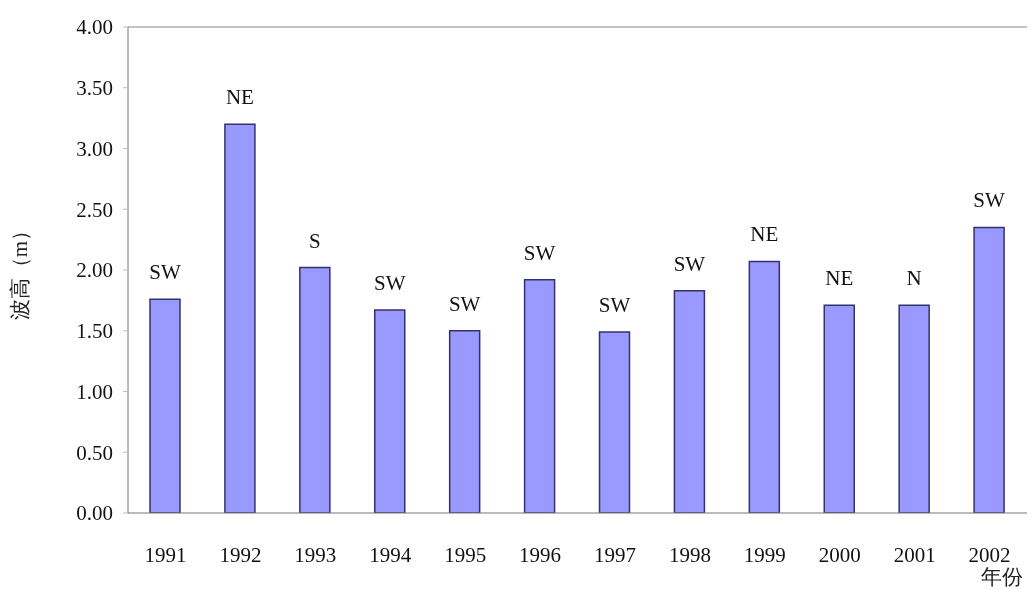  Describe the element at coordinates (1002, 577) in the screenshot. I see `x-axis-title: 年份` at that location.